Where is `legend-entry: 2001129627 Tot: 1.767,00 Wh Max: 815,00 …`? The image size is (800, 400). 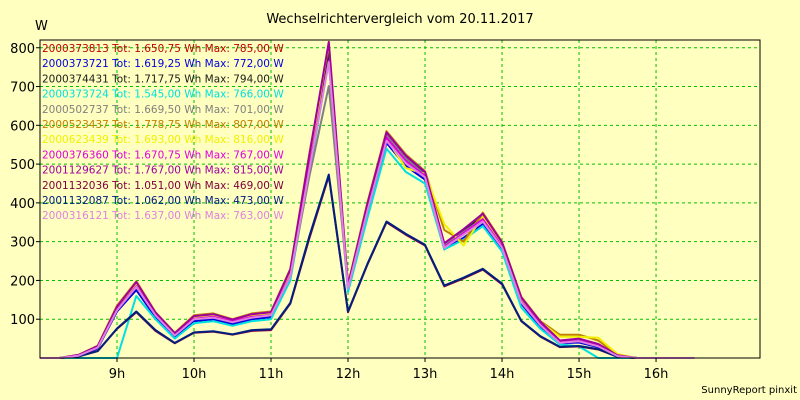 legend-entry: 2001129627 Tot: 1.767,00 Wh Max: 815,00 … is located at coordinates (163, 171).